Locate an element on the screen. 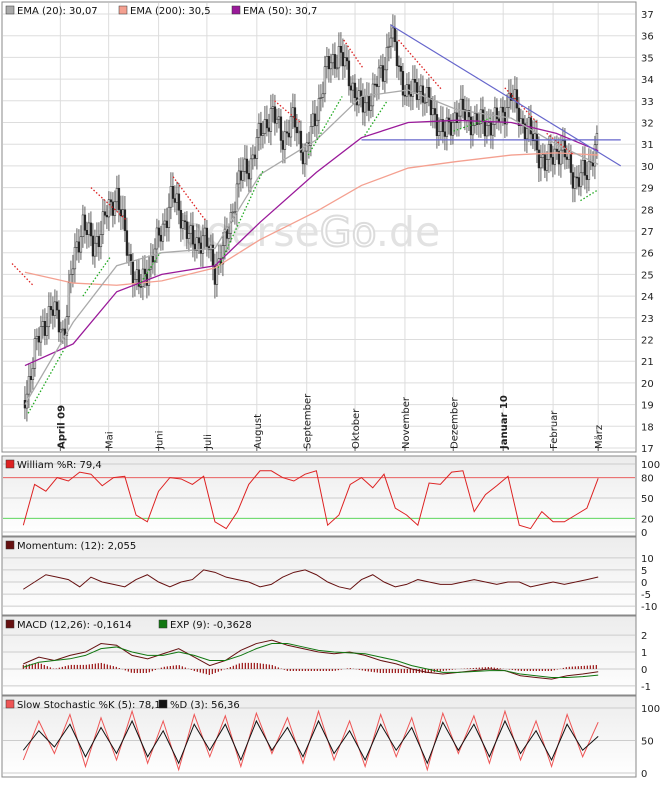 This screenshot has width=661, height=785. panel-y-tick: -1 is located at coordinates (646, 687).